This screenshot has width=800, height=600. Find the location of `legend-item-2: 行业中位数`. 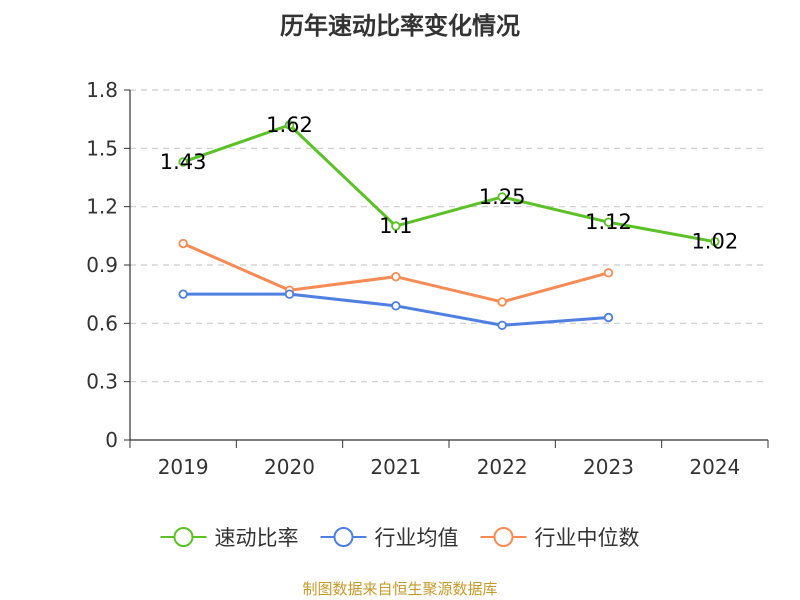

legend-item-2: 行业中位数 is located at coordinates (560, 538).